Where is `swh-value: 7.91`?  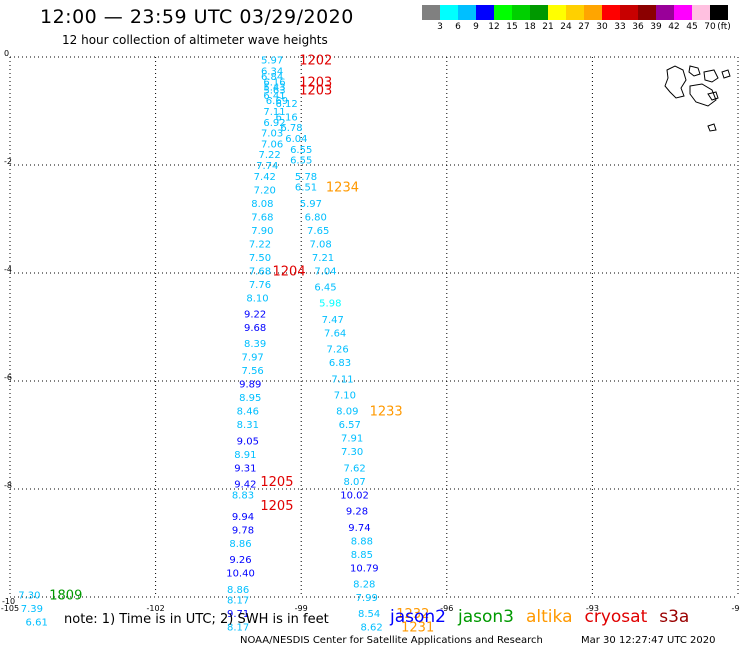
swh-value: 7.91 is located at coordinates (352, 439).